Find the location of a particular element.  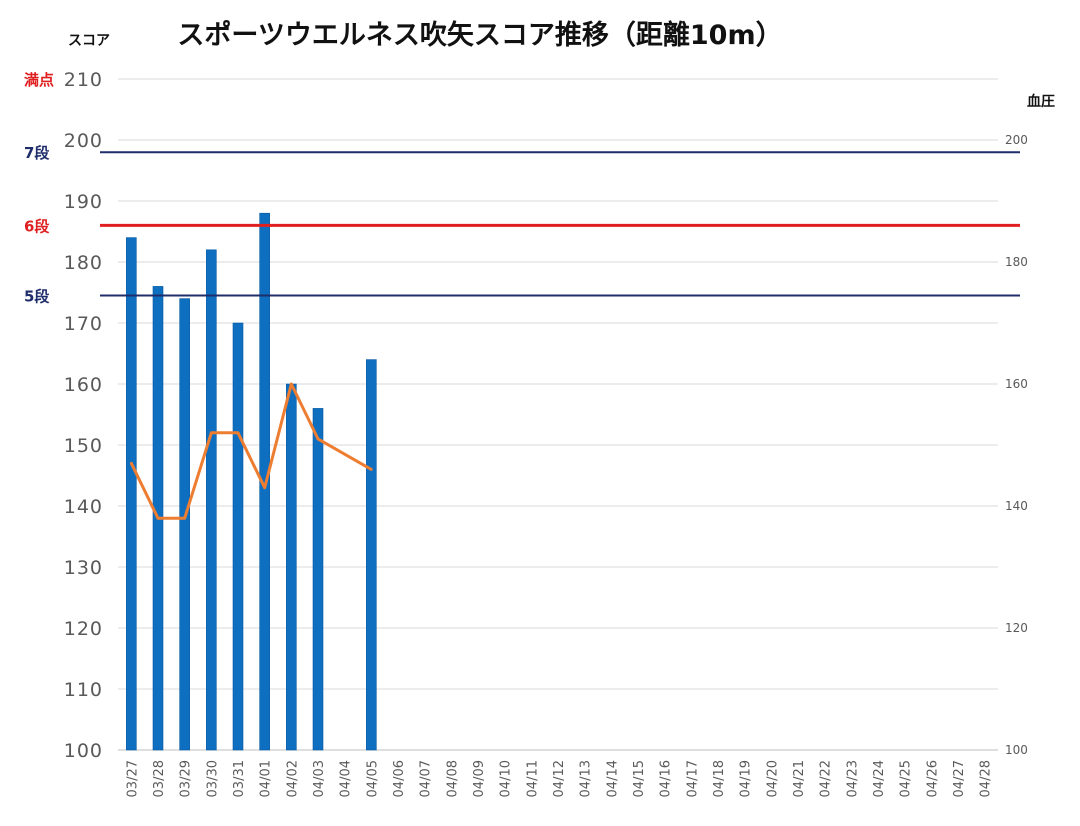

y-tick-label: 140 is located at coordinates (83, 507).